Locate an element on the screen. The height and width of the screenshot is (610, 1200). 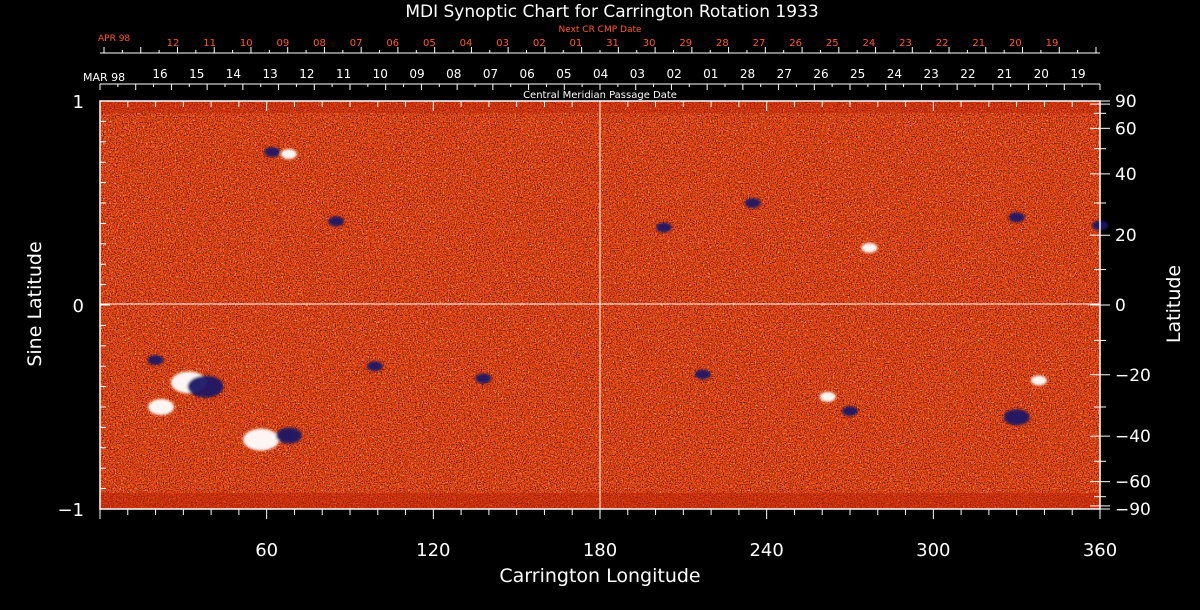
left-tick-label: −1 is located at coordinates (70, 510).